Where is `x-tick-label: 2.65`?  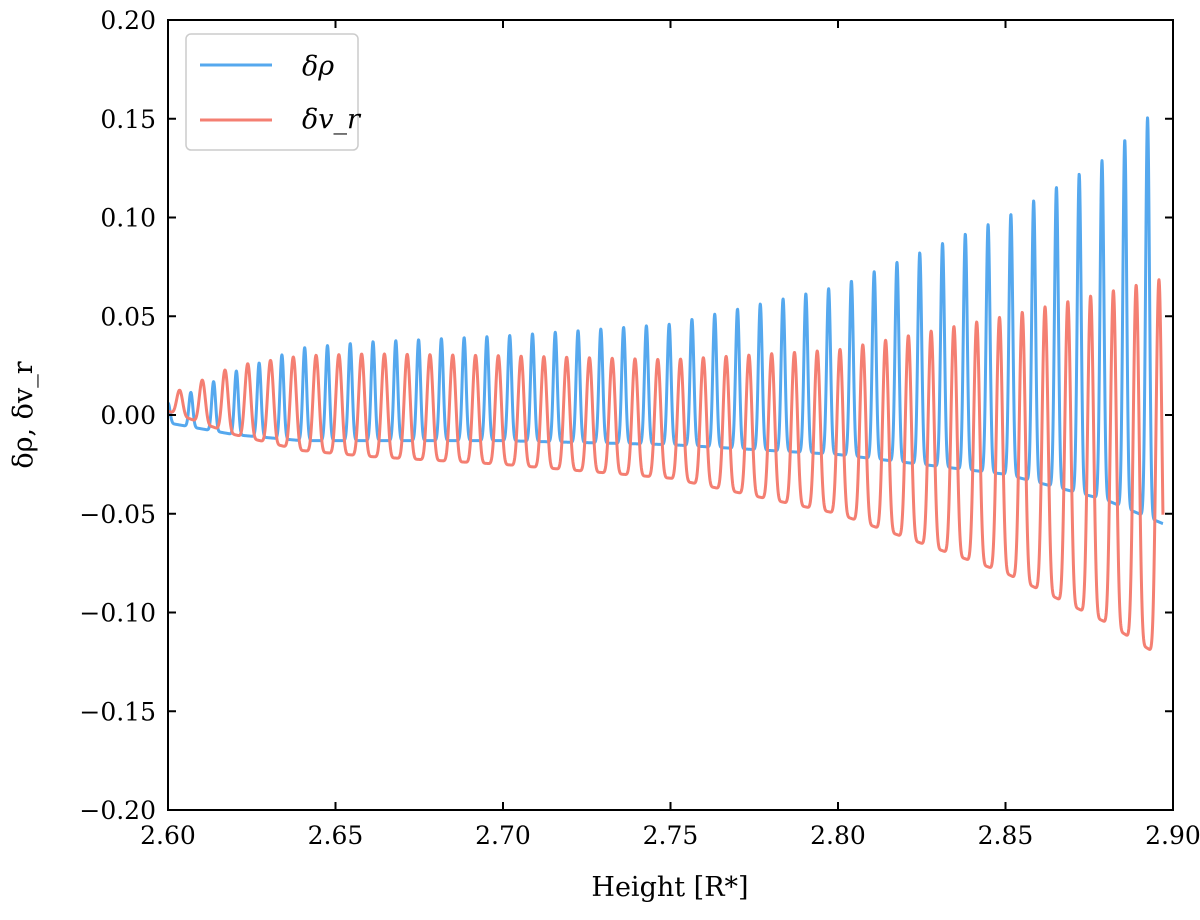 x-tick-label: 2.65 is located at coordinates (336, 835).